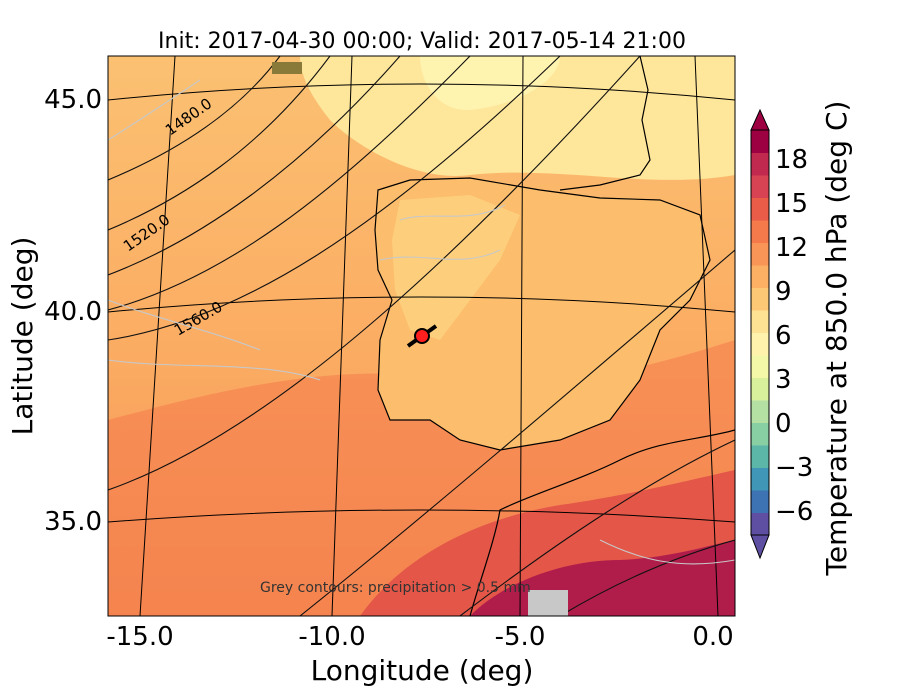  What do you see at coordinates (794, 512) in the screenshot?
I see `colorbar-tick-label: −6` at bounding box center [794, 512].